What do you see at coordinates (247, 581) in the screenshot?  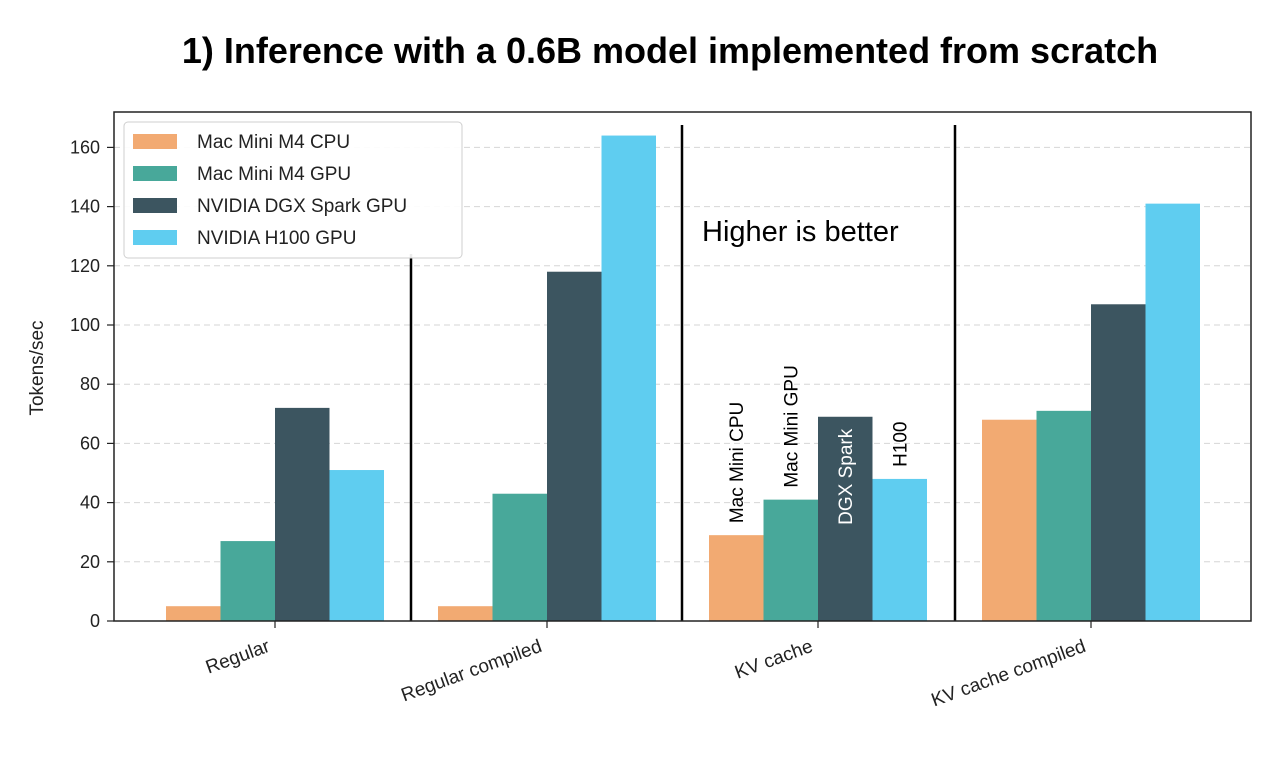 I see `bar-regular-mac-mini-m4-gpu` at bounding box center [247, 581].